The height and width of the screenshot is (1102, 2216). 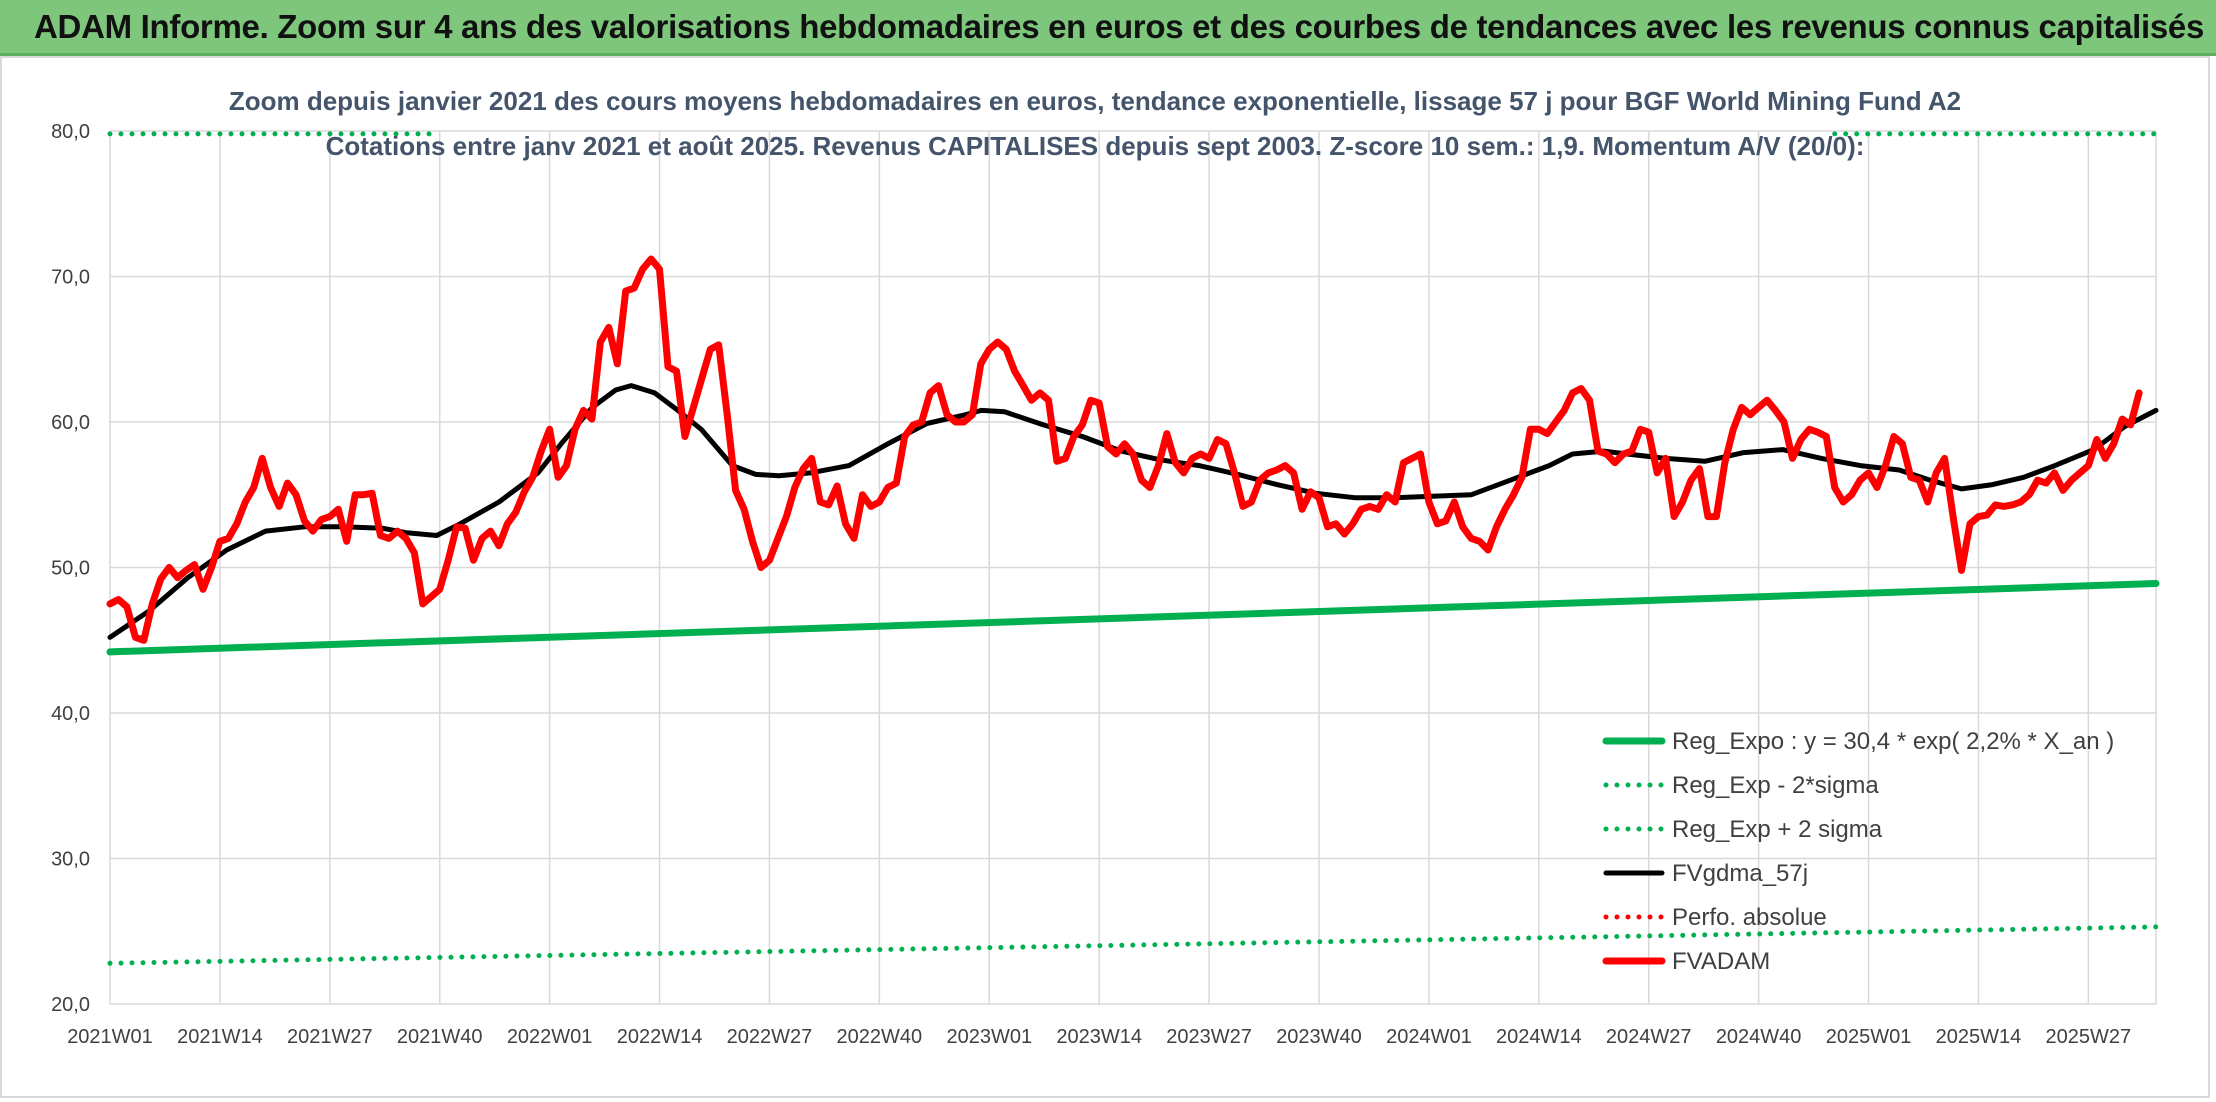 What do you see at coordinates (1749, 917) in the screenshot?
I see `legend-item-perfo-label: Perfo. absolue` at bounding box center [1749, 917].